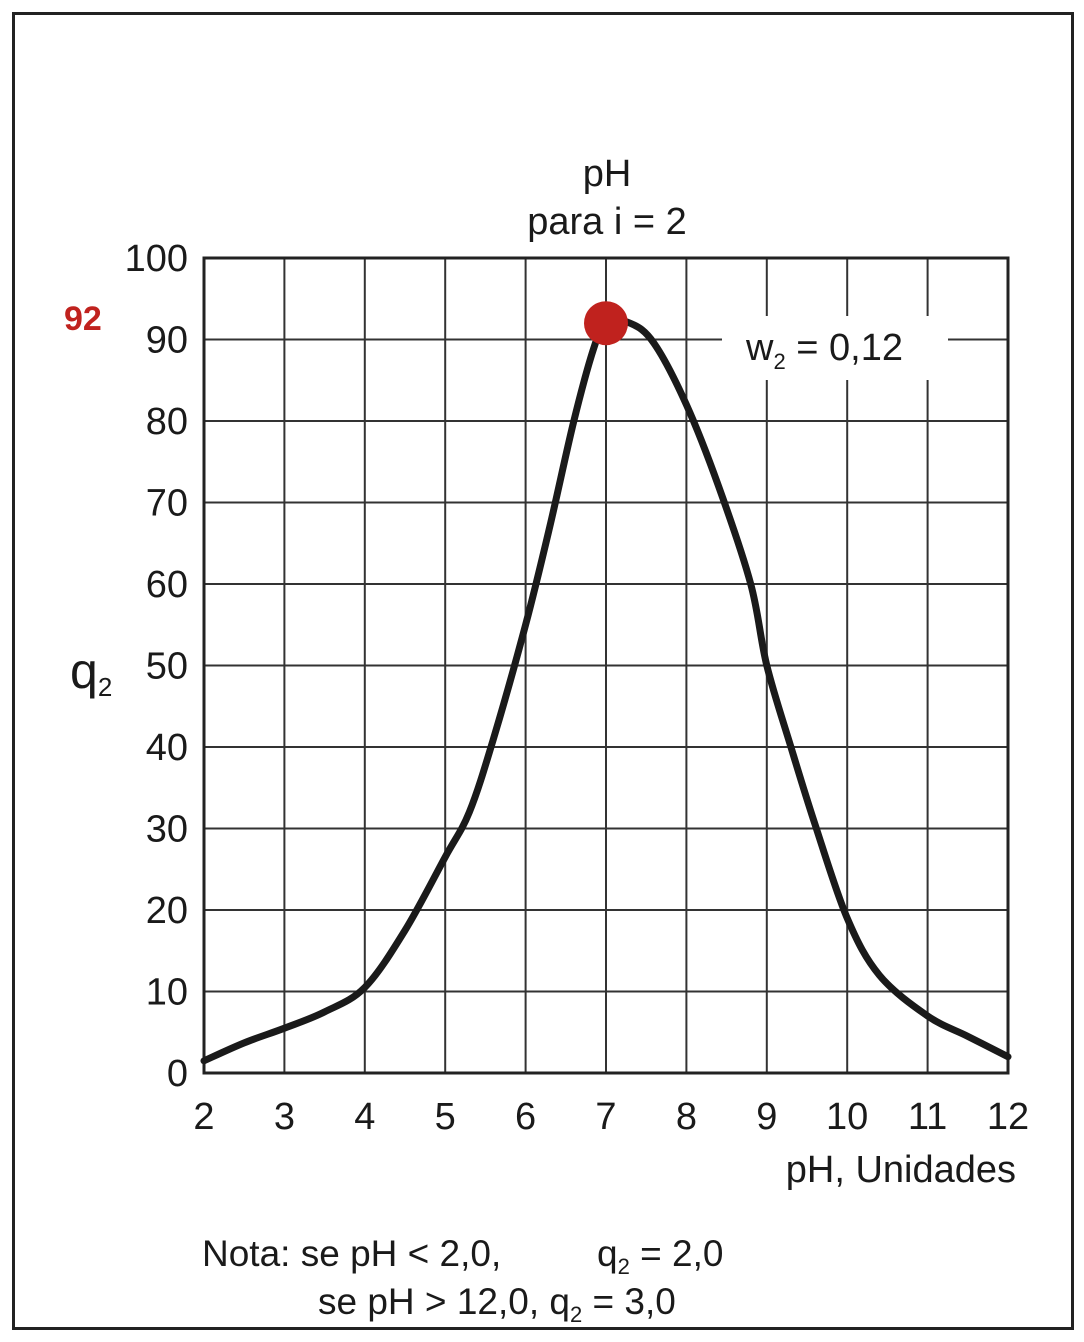 The width and height of the screenshot is (1084, 1342). Describe the element at coordinates (824, 350) in the screenshot. I see `annotation-label: w2 = 0,12` at that location.